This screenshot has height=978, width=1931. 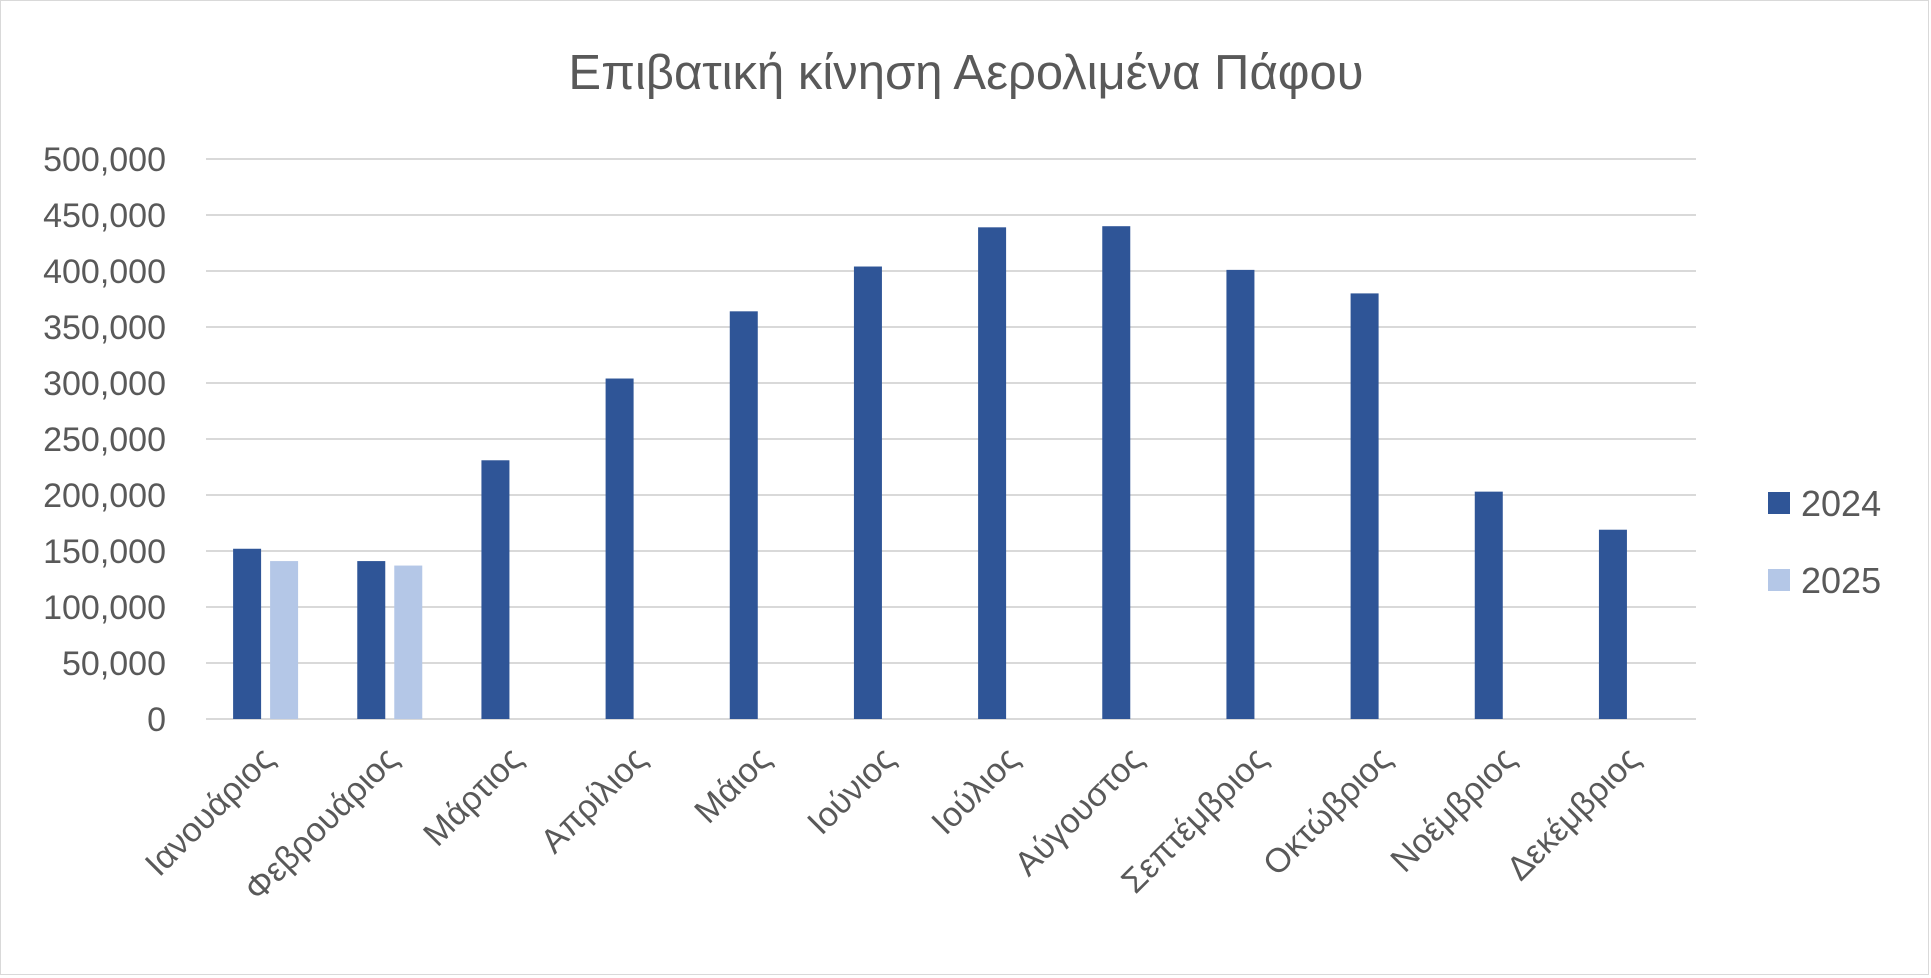 What do you see at coordinates (965, 73) in the screenshot?
I see `chart-title: Επιβατική κίνηση Αερολιμένα Πάφου` at bounding box center [965, 73].